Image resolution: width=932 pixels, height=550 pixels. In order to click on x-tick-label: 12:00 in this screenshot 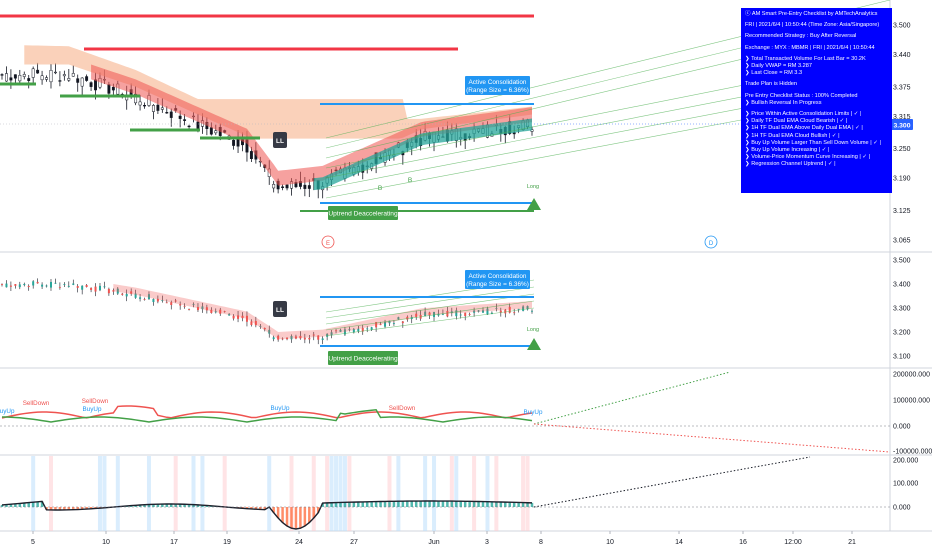, I will do `click(793, 542)`.